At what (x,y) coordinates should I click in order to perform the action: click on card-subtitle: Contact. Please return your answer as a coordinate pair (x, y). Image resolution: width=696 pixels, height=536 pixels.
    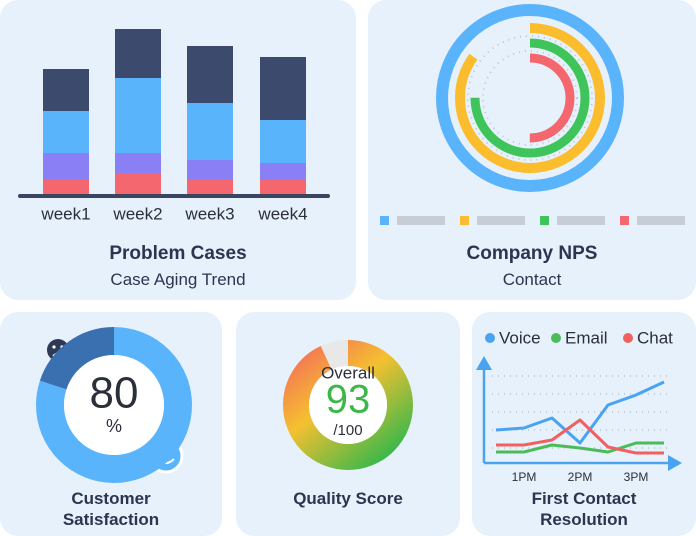
    Looking at the image, I should click on (532, 279).